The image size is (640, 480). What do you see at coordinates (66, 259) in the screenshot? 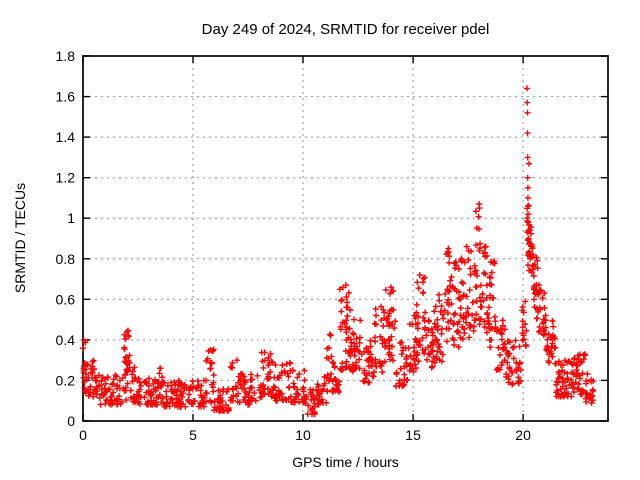
I see `y-tick-label: 0.8` at bounding box center [66, 259].